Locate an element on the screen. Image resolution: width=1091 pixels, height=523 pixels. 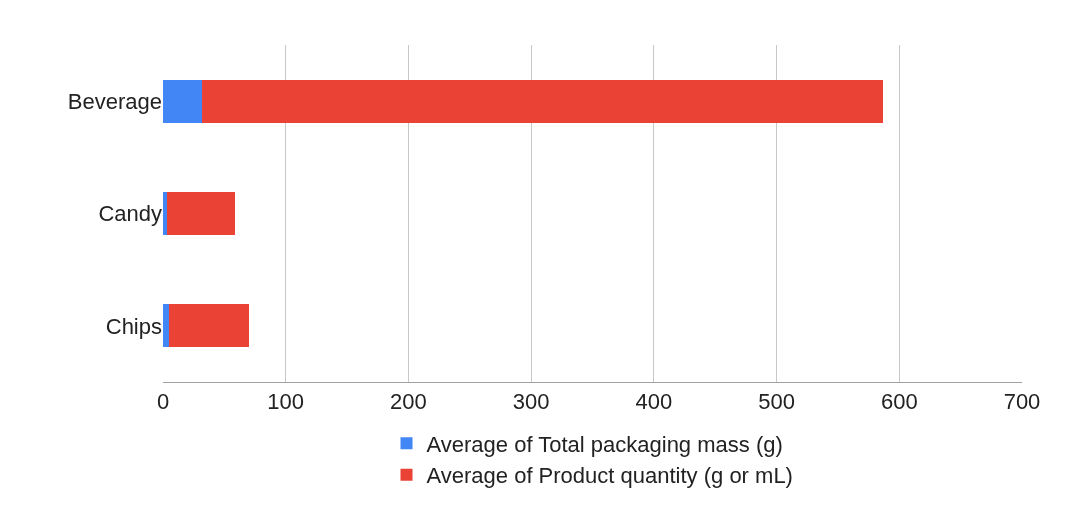
y-tick-label: Beverage is located at coordinates (114, 101).